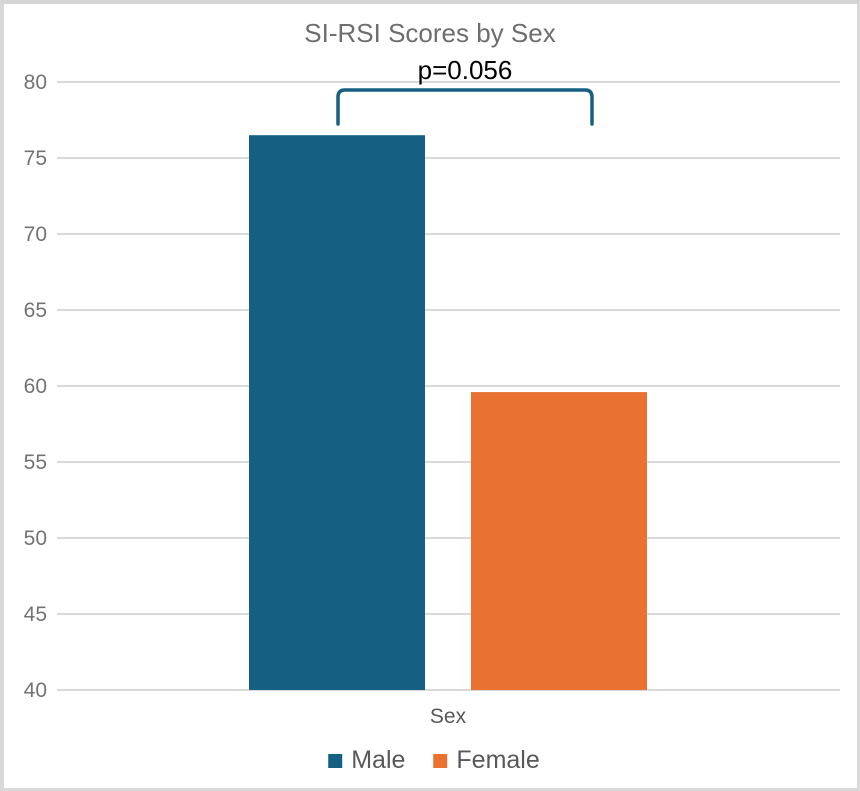  Describe the element at coordinates (35, 690) in the screenshot. I see `y-axis-tick-40: 40` at that location.